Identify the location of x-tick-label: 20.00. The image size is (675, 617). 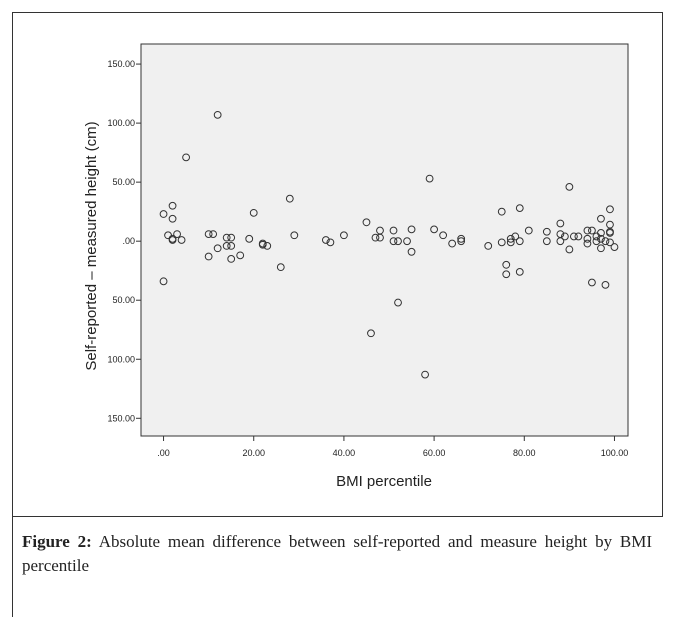
(253, 453).